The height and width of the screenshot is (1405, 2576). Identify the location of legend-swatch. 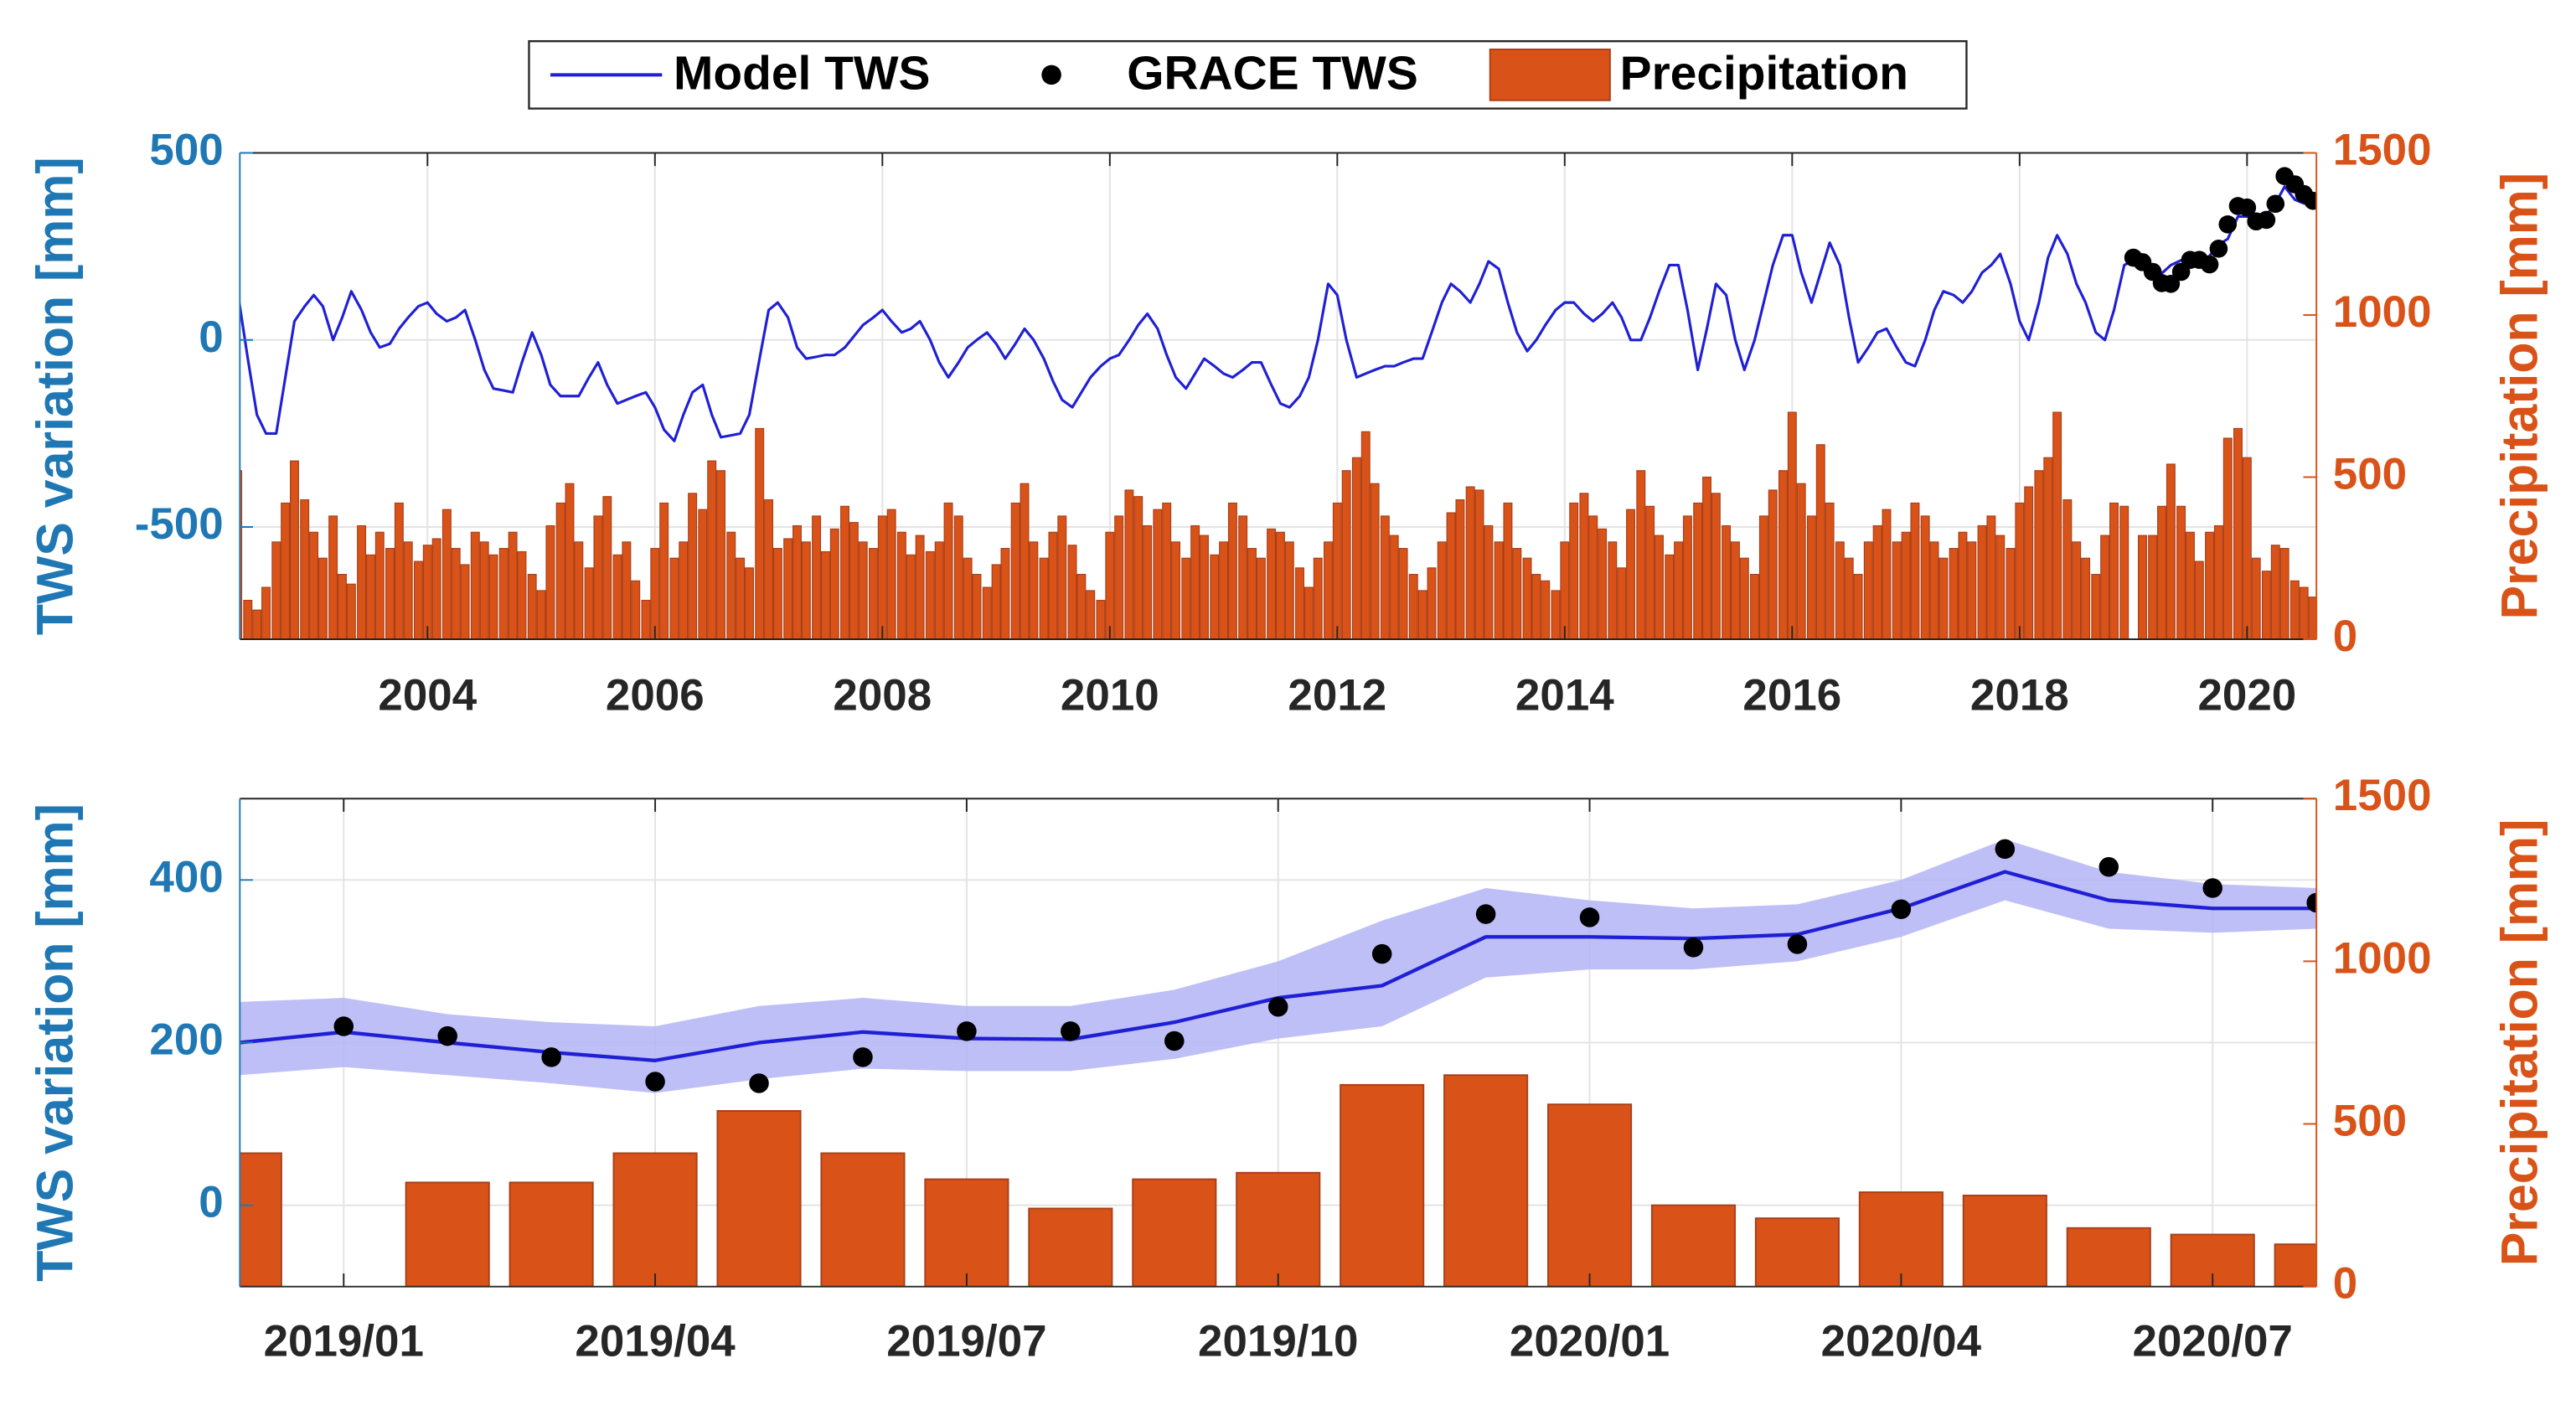
(1051, 75).